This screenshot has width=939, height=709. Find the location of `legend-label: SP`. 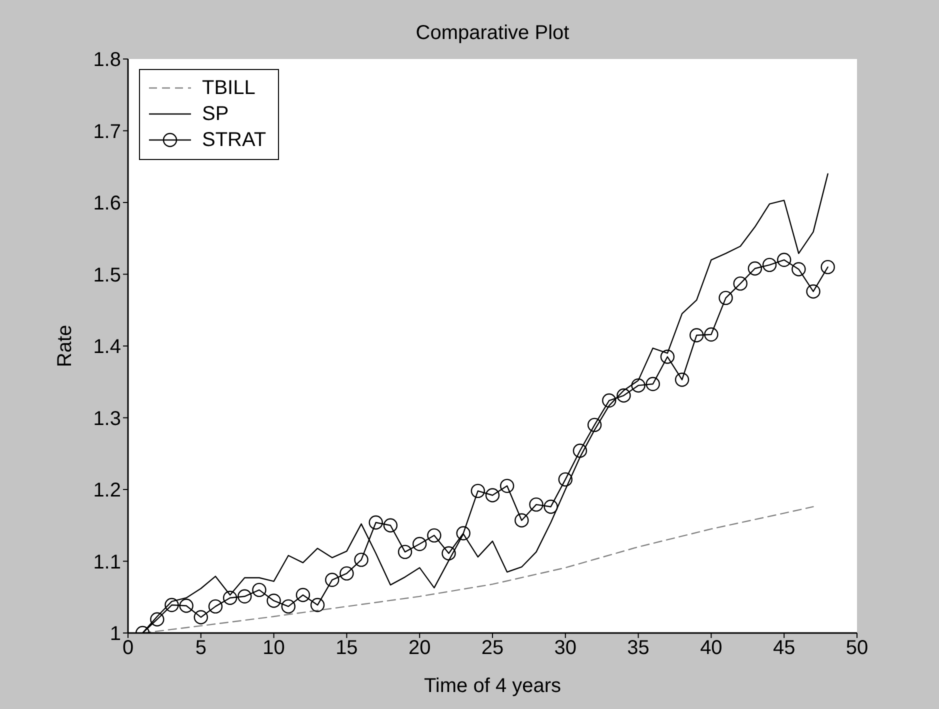

legend-label: SP is located at coordinates (215, 114).